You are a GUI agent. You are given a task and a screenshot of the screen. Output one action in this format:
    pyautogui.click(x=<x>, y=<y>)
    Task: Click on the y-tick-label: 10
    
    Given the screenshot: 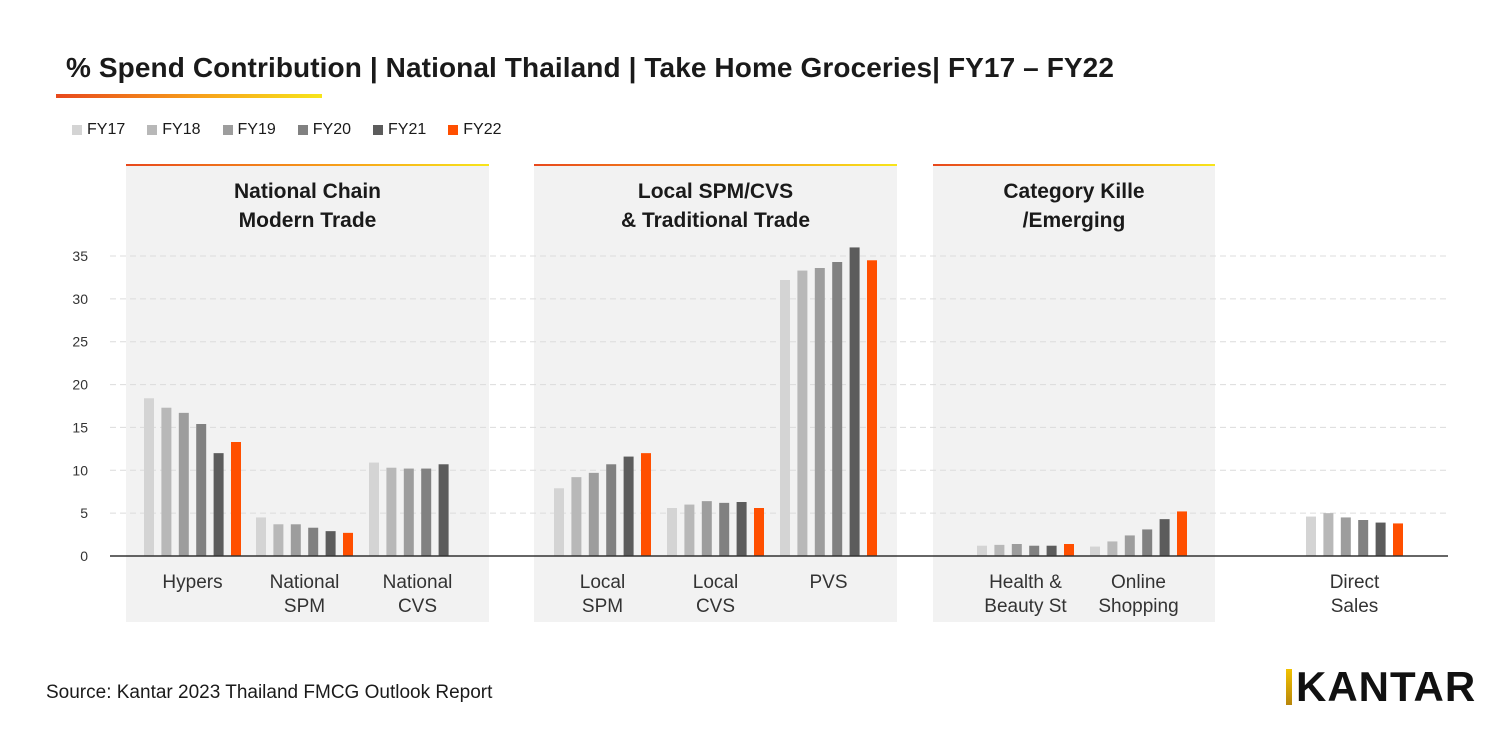 What is the action you would take?
    pyautogui.click(x=80, y=470)
    